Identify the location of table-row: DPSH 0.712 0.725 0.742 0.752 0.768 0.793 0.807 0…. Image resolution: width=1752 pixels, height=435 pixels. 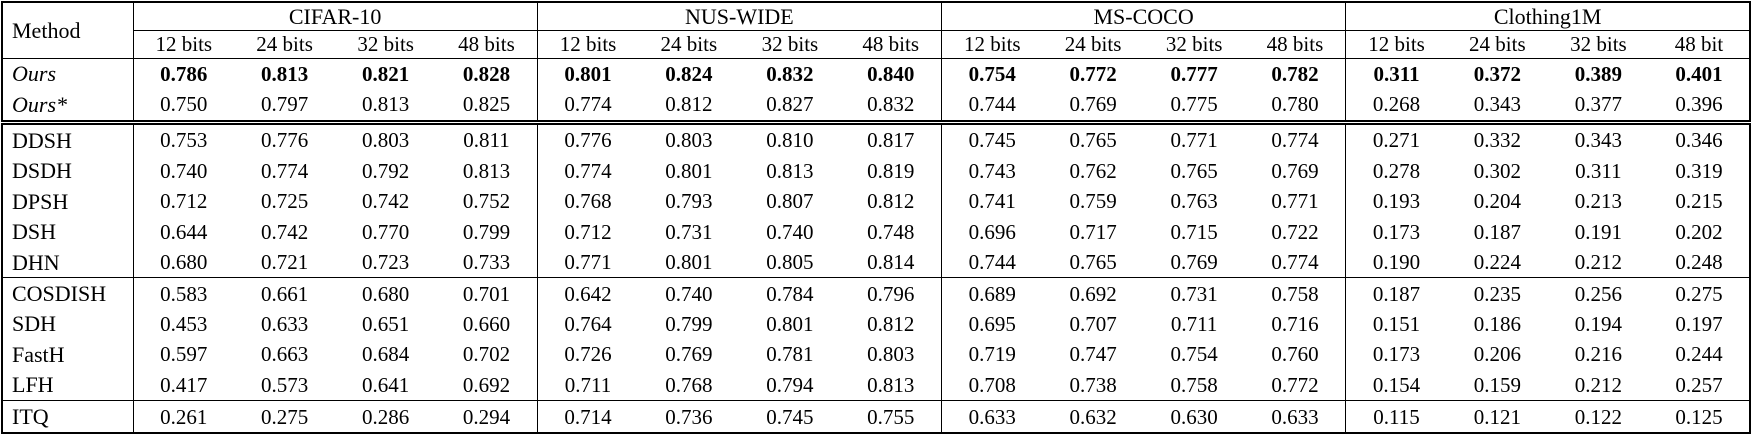
(876, 201).